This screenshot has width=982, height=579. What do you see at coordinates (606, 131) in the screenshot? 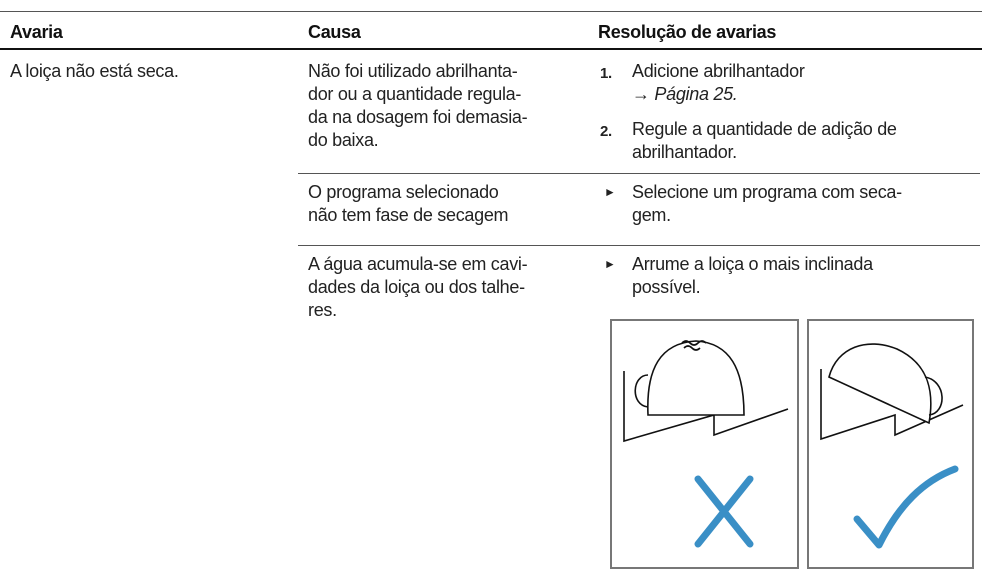
I see `step-number: 2.` at bounding box center [606, 131].